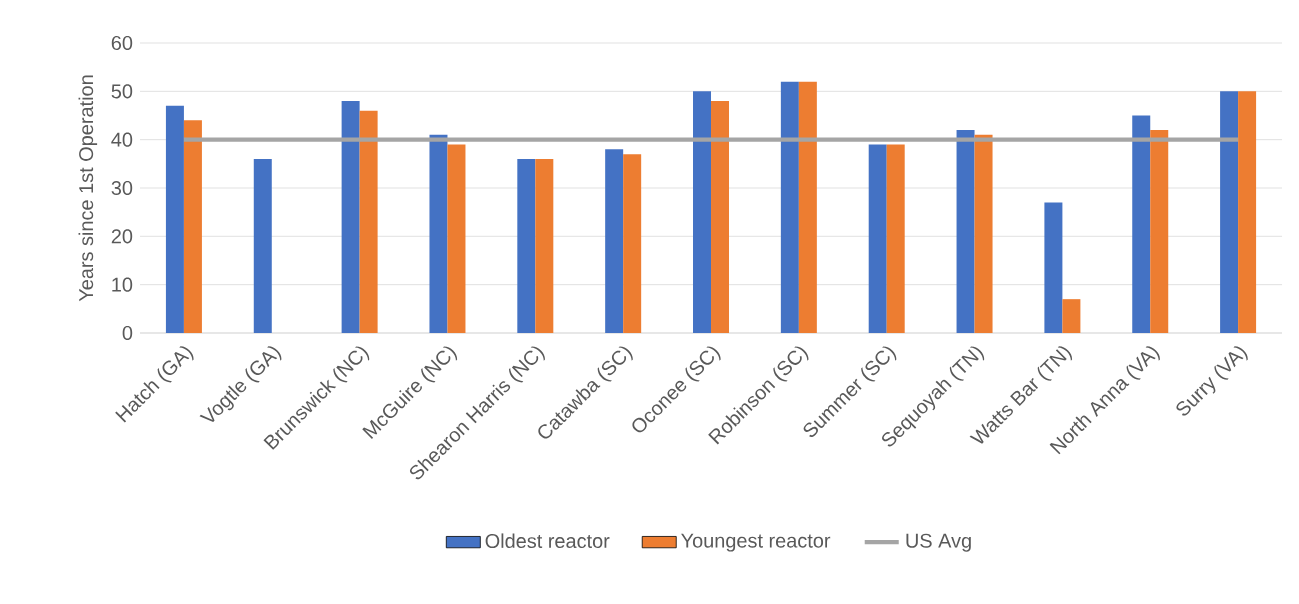 The image size is (1299, 604). I want to click on y-tick-label: 40, so click(122, 139).